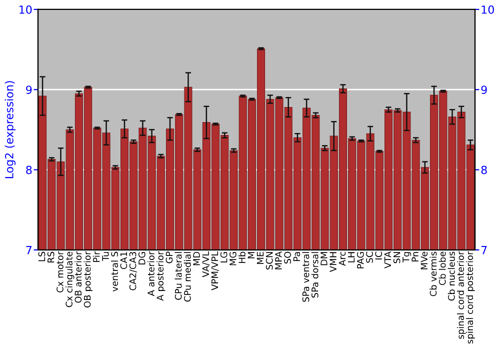 The width and height of the screenshot is (500, 350). What do you see at coordinates (342, 259) in the screenshot?
I see `x-tick-label: Arc` at bounding box center [342, 259].